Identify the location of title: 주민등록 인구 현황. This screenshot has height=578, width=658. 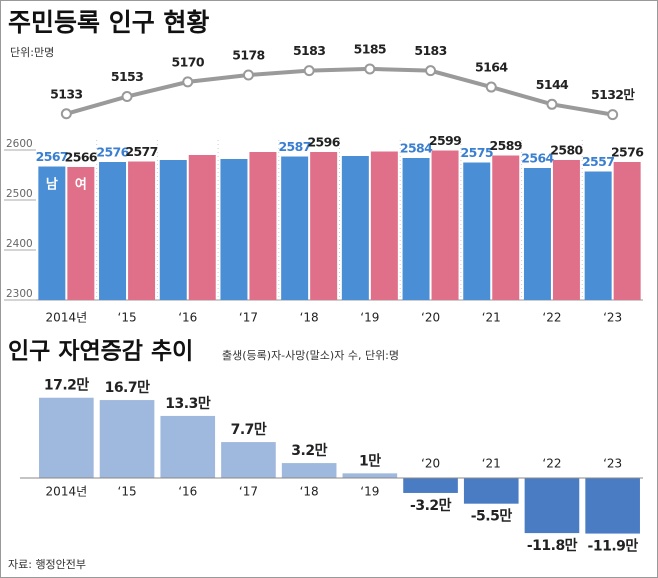
(108, 22).